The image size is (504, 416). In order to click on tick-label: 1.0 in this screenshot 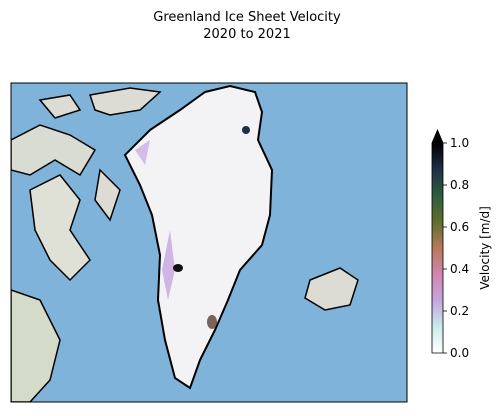, I will do `click(459, 143)`.